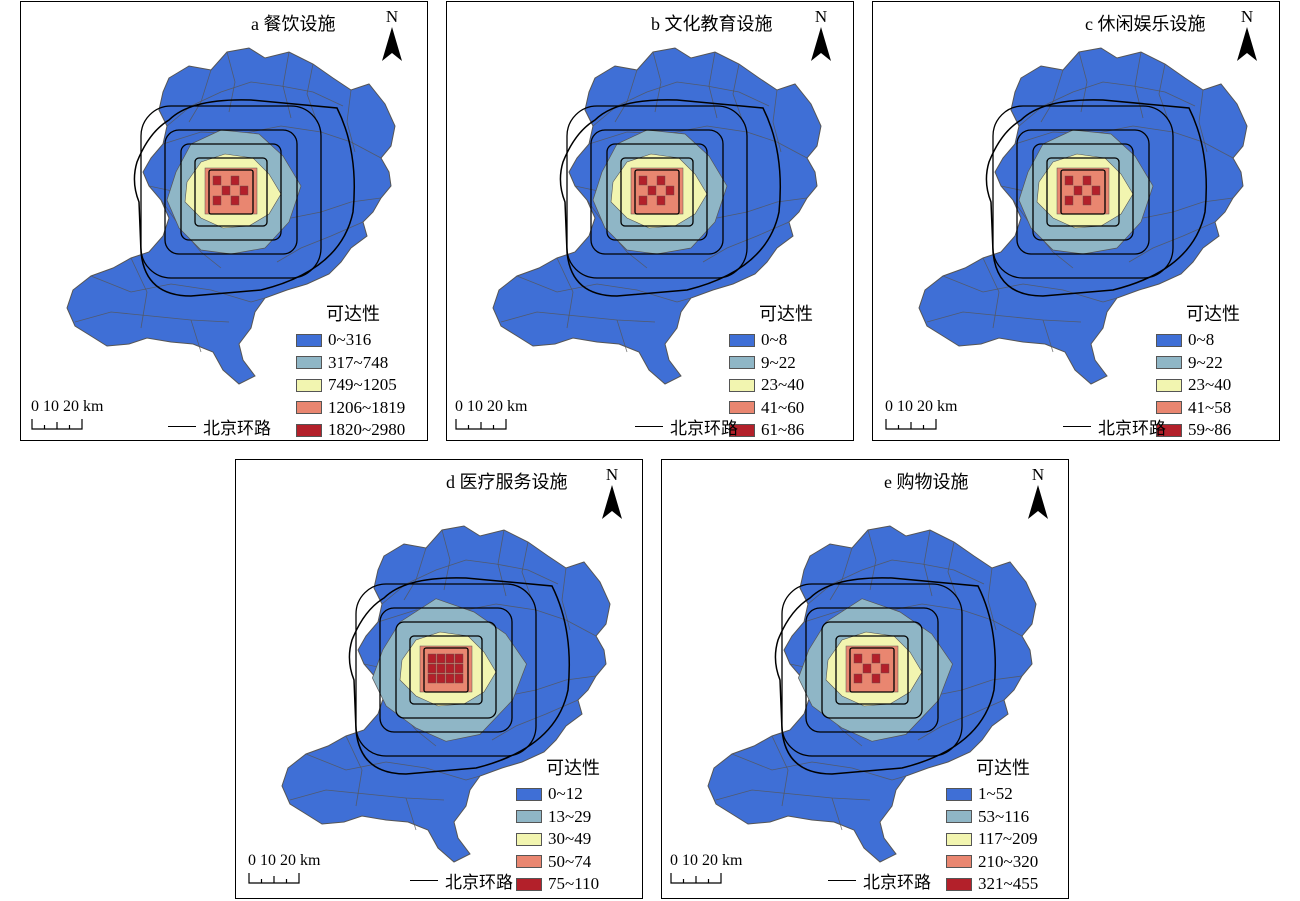 This screenshot has width=1300, height=901. I want to click on panel-title: e 购物设施, so click(926, 482).